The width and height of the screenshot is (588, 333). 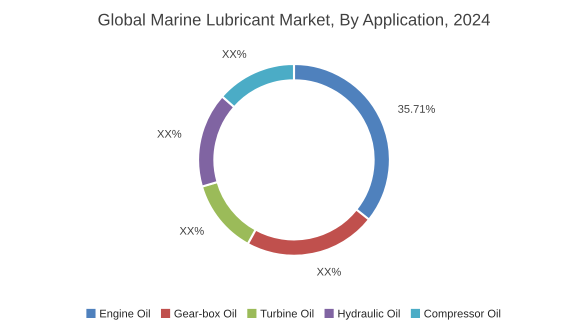 I want to click on data-label: 35.71%, so click(x=416, y=109).